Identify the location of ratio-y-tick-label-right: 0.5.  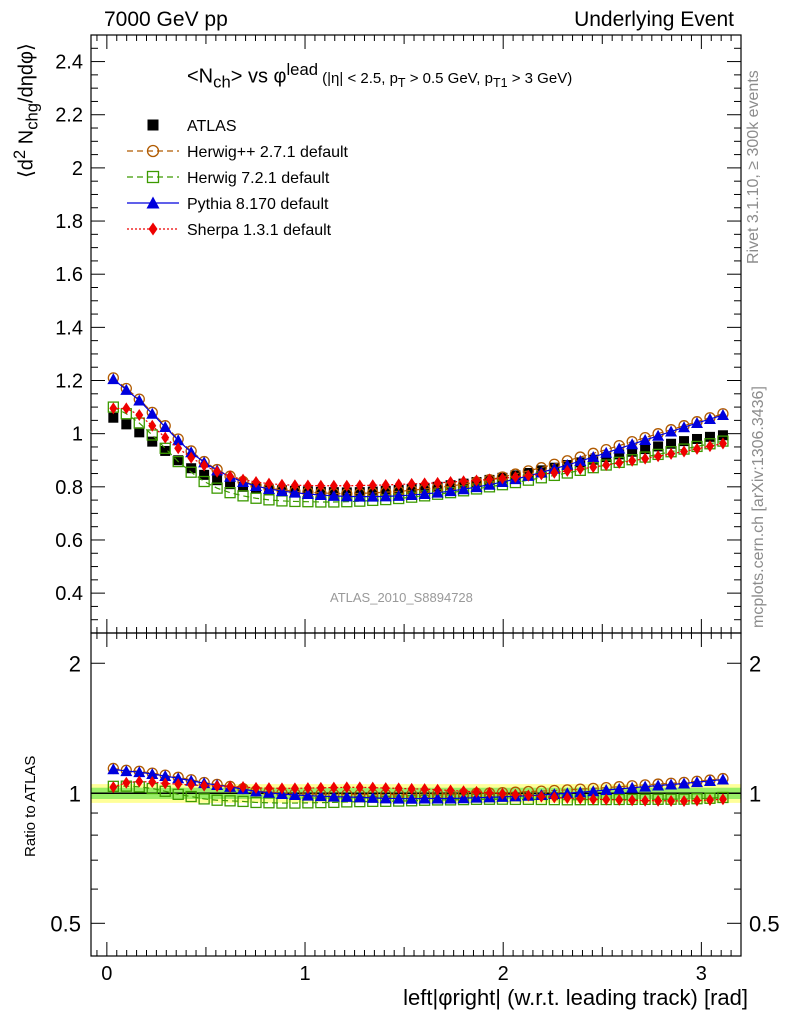
(764, 923).